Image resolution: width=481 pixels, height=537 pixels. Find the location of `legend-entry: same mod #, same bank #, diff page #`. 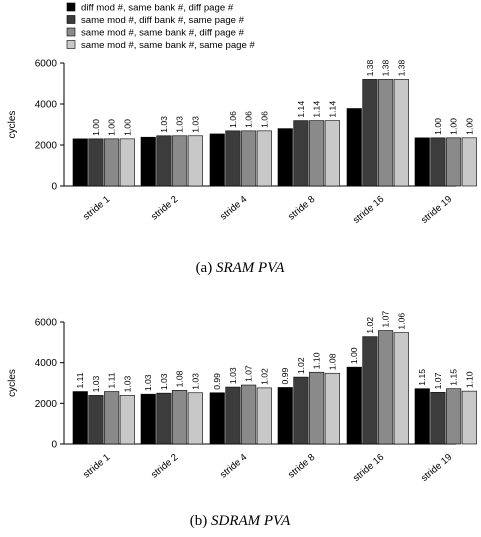

legend-entry: same mod #, same bank #, diff page # is located at coordinates (163, 33).